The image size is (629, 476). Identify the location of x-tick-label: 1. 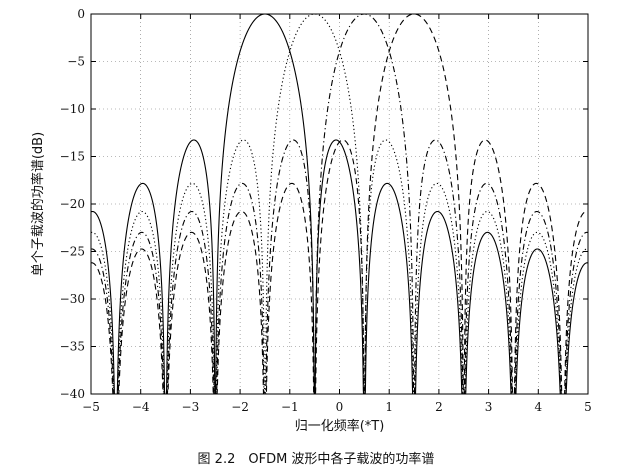
(389, 407).